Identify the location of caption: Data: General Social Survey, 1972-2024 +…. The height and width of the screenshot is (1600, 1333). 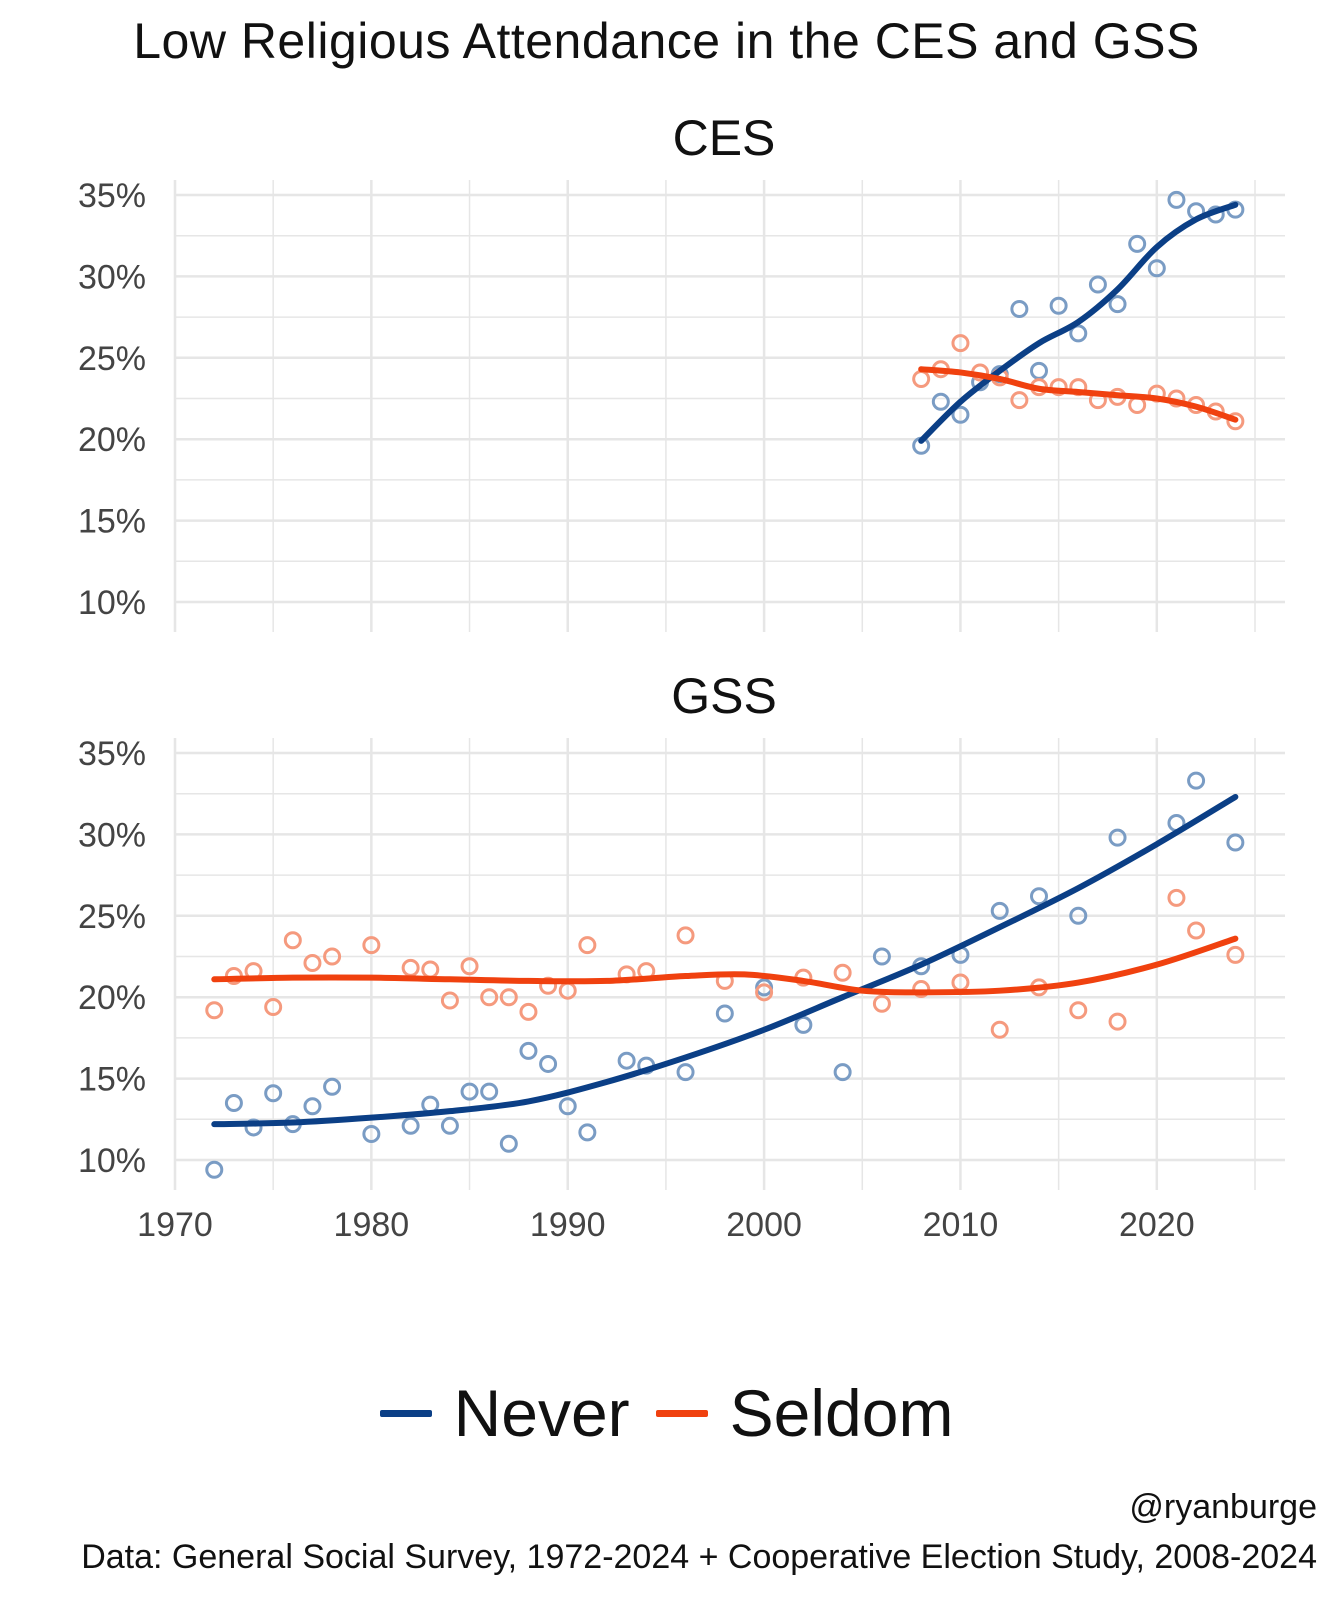
(699, 1557).